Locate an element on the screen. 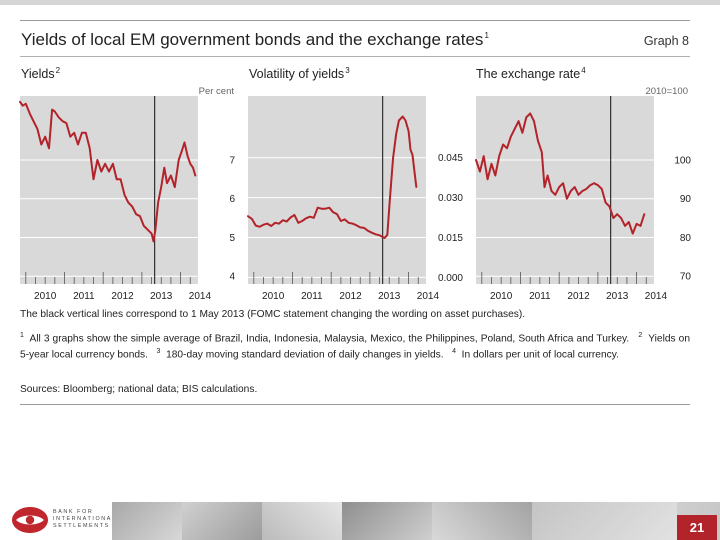  panel-3-title: The exchange rate4 is located at coordinates (531, 74).